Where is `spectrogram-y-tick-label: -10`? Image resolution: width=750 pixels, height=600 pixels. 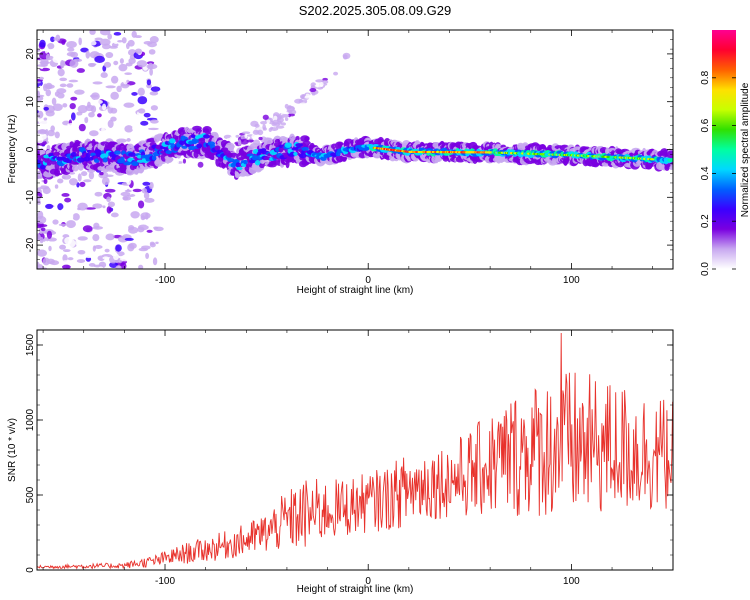
spectrogram-y-tick-label: -10 is located at coordinates (30, 197).